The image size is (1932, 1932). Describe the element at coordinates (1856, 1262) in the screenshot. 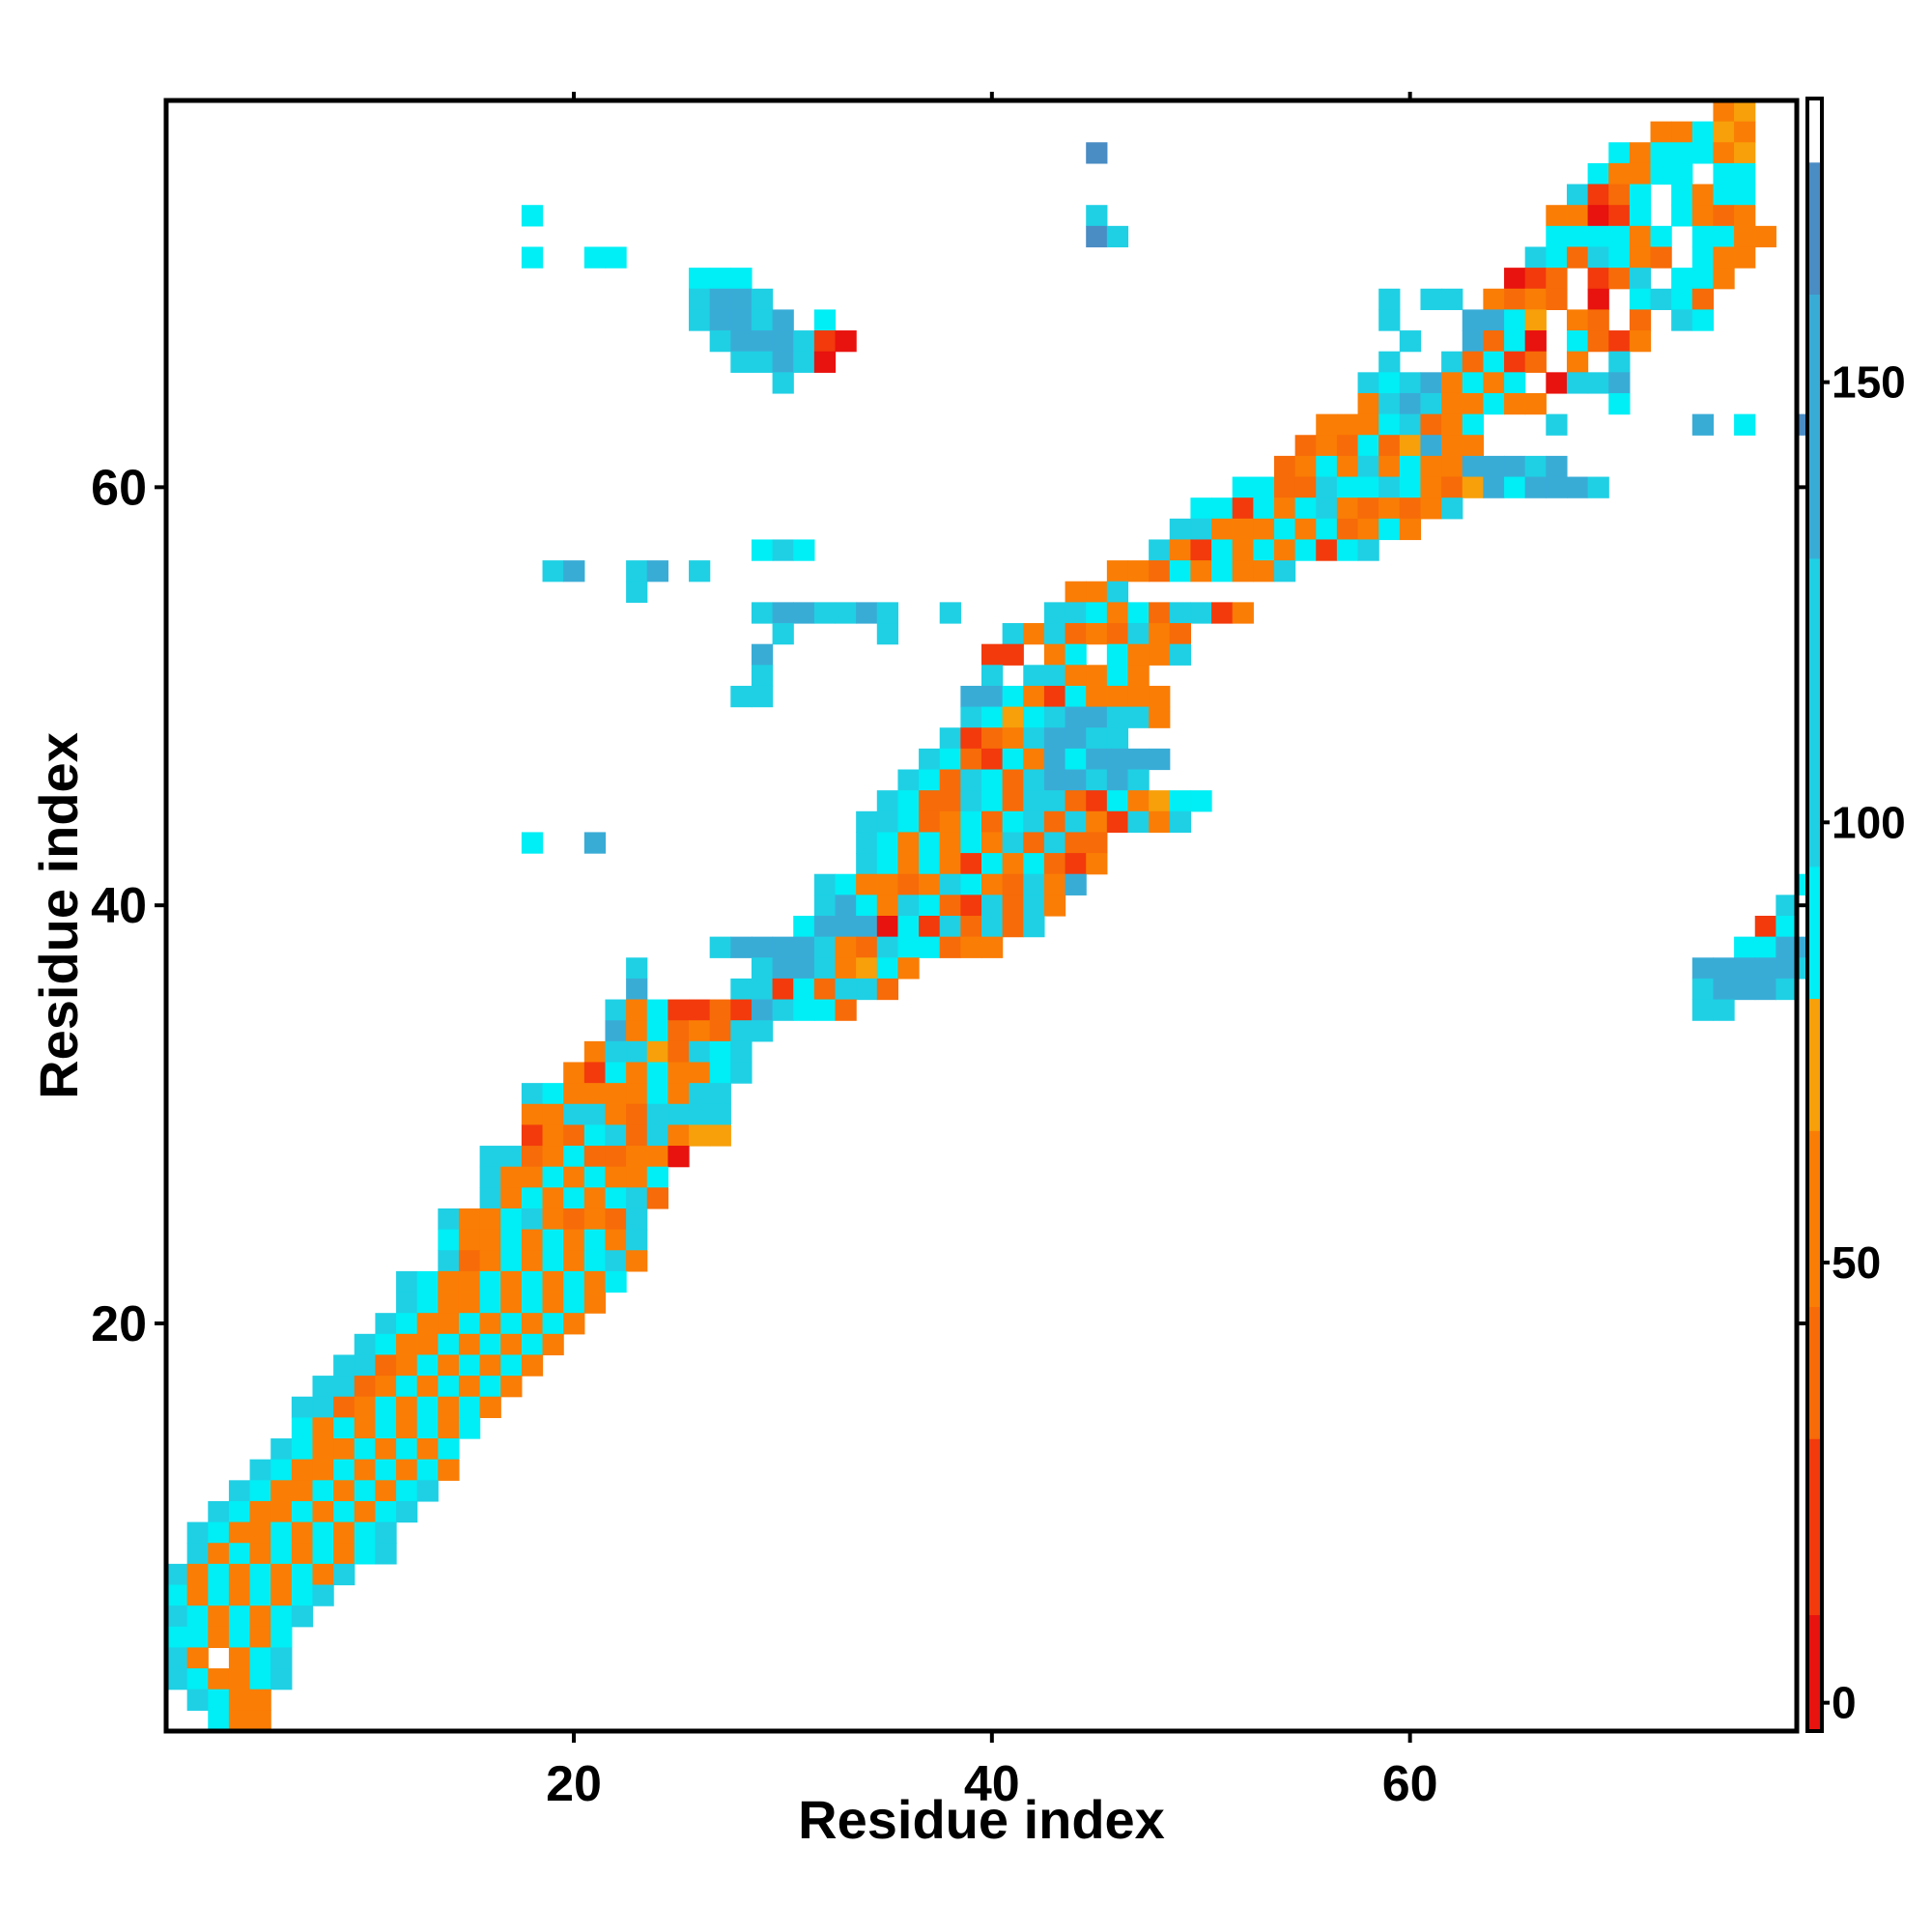

I see `colorbar-tick-label: 50` at that location.